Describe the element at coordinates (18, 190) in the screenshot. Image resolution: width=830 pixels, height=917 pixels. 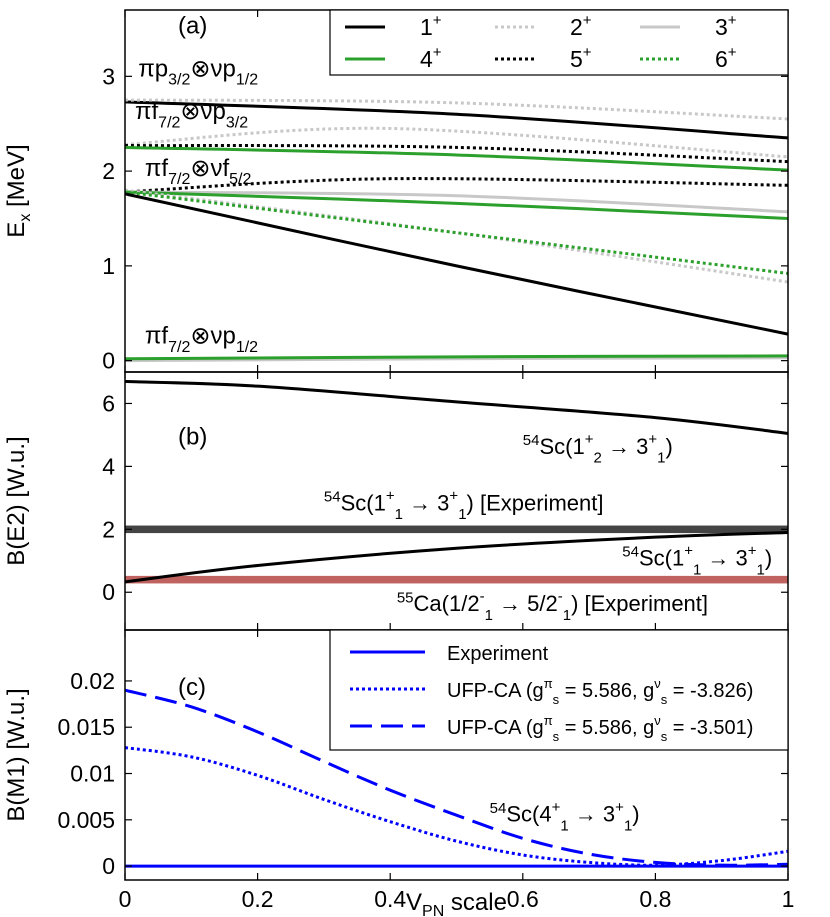
I see `y-axis-label: Ex [MeV]` at that location.